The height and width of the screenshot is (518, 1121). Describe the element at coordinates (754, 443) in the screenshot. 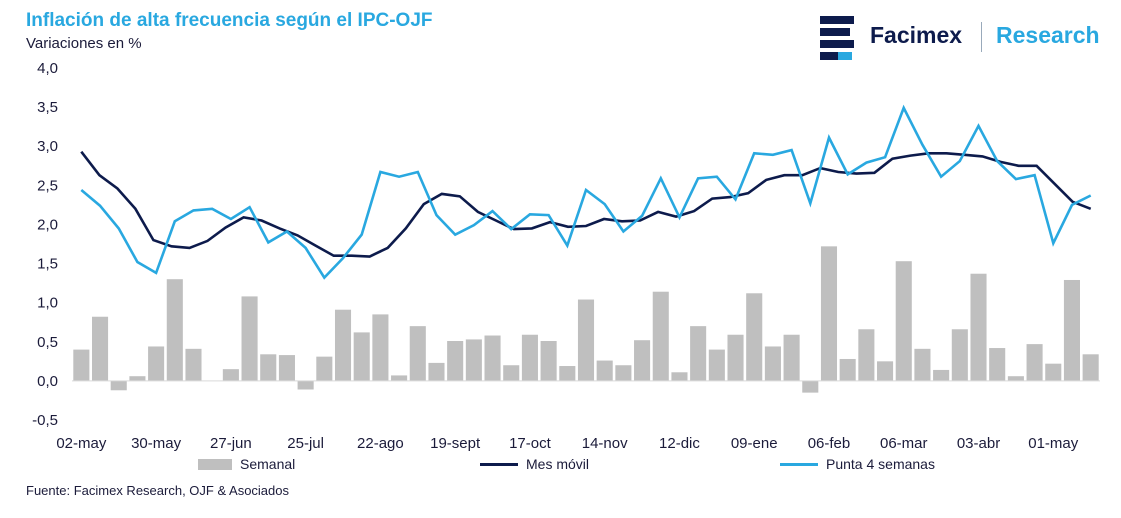

I see `x-tick-label: 09-ene` at that location.